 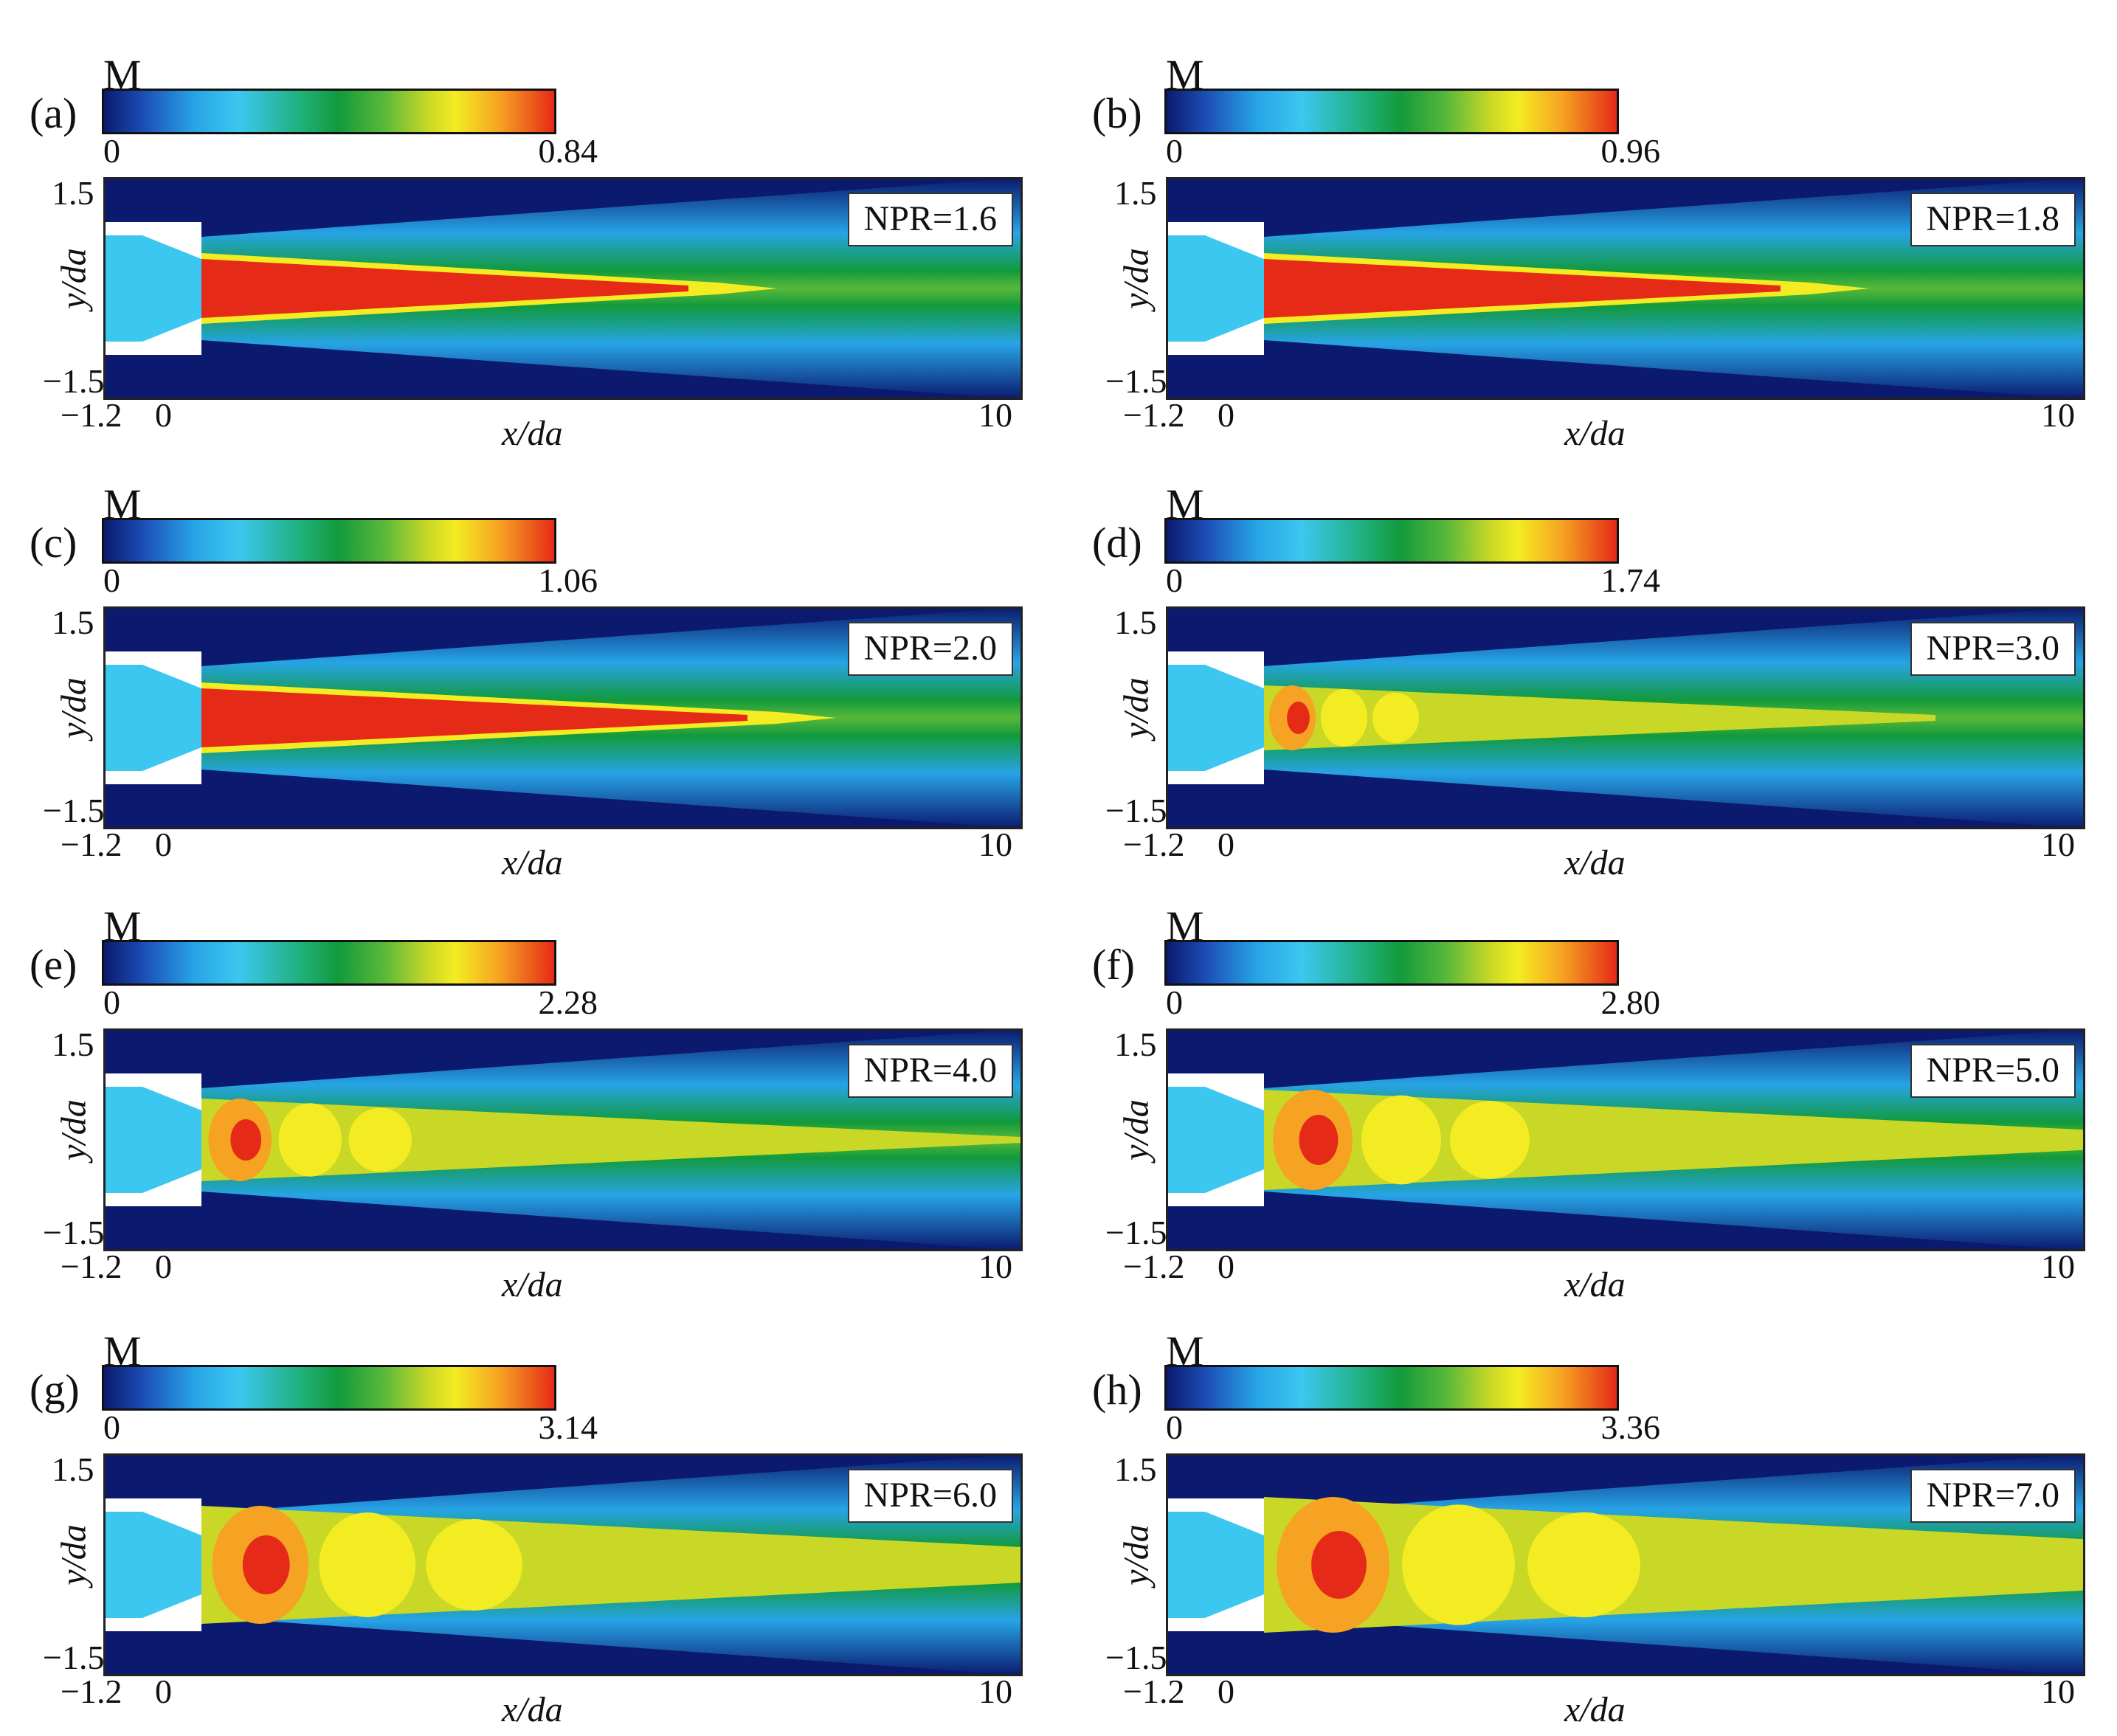 What do you see at coordinates (550, 1513) in the screenshot?
I see `panel-g: (g) M 0 3.14 1.5 −1.5 y/da −1.2 0 10 x/da NPR=6.0` at bounding box center [550, 1513].